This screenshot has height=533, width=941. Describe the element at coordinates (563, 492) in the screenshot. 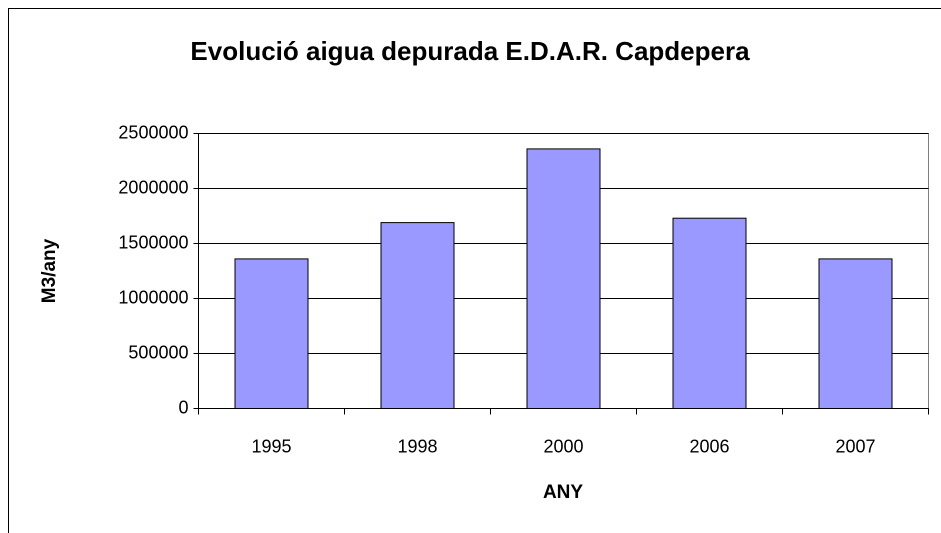

I see `x-axis-title: ANY` at that location.